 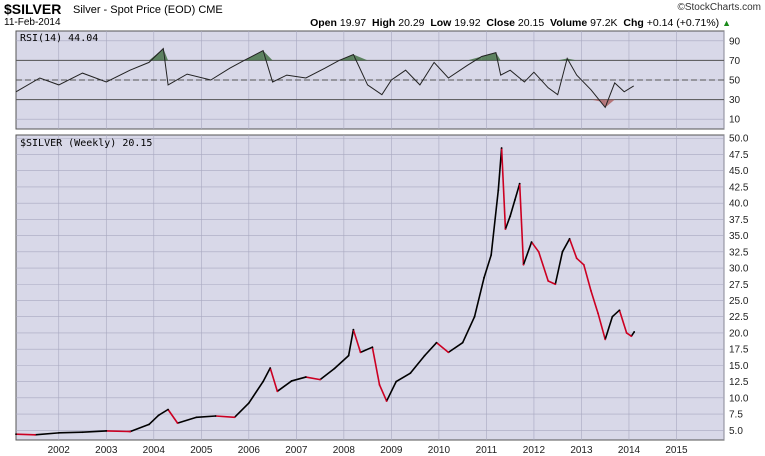 I want to click on price-tick-label: 50.0, so click(x=739, y=139).